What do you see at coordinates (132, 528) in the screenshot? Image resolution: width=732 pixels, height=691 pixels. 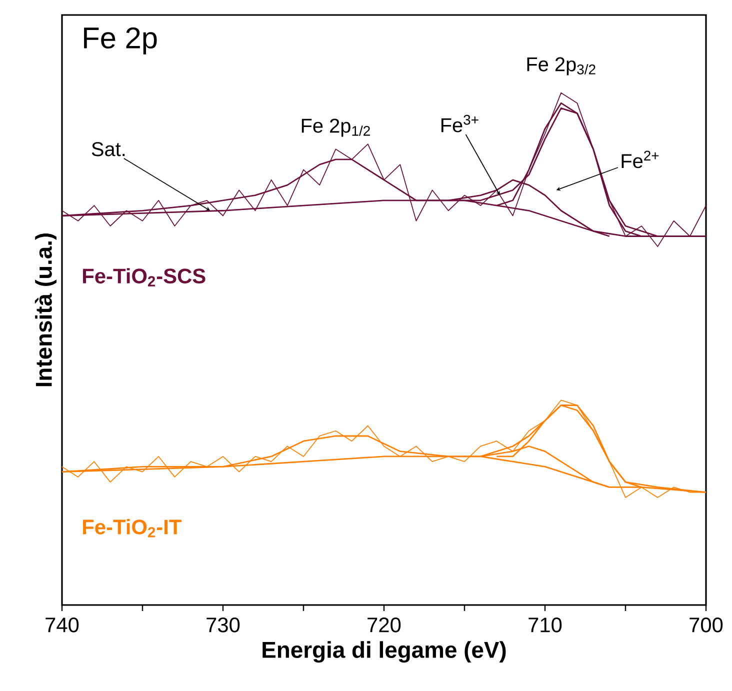 I see `text: Fe-TiO$_{2}$-IT` at bounding box center [132, 528].